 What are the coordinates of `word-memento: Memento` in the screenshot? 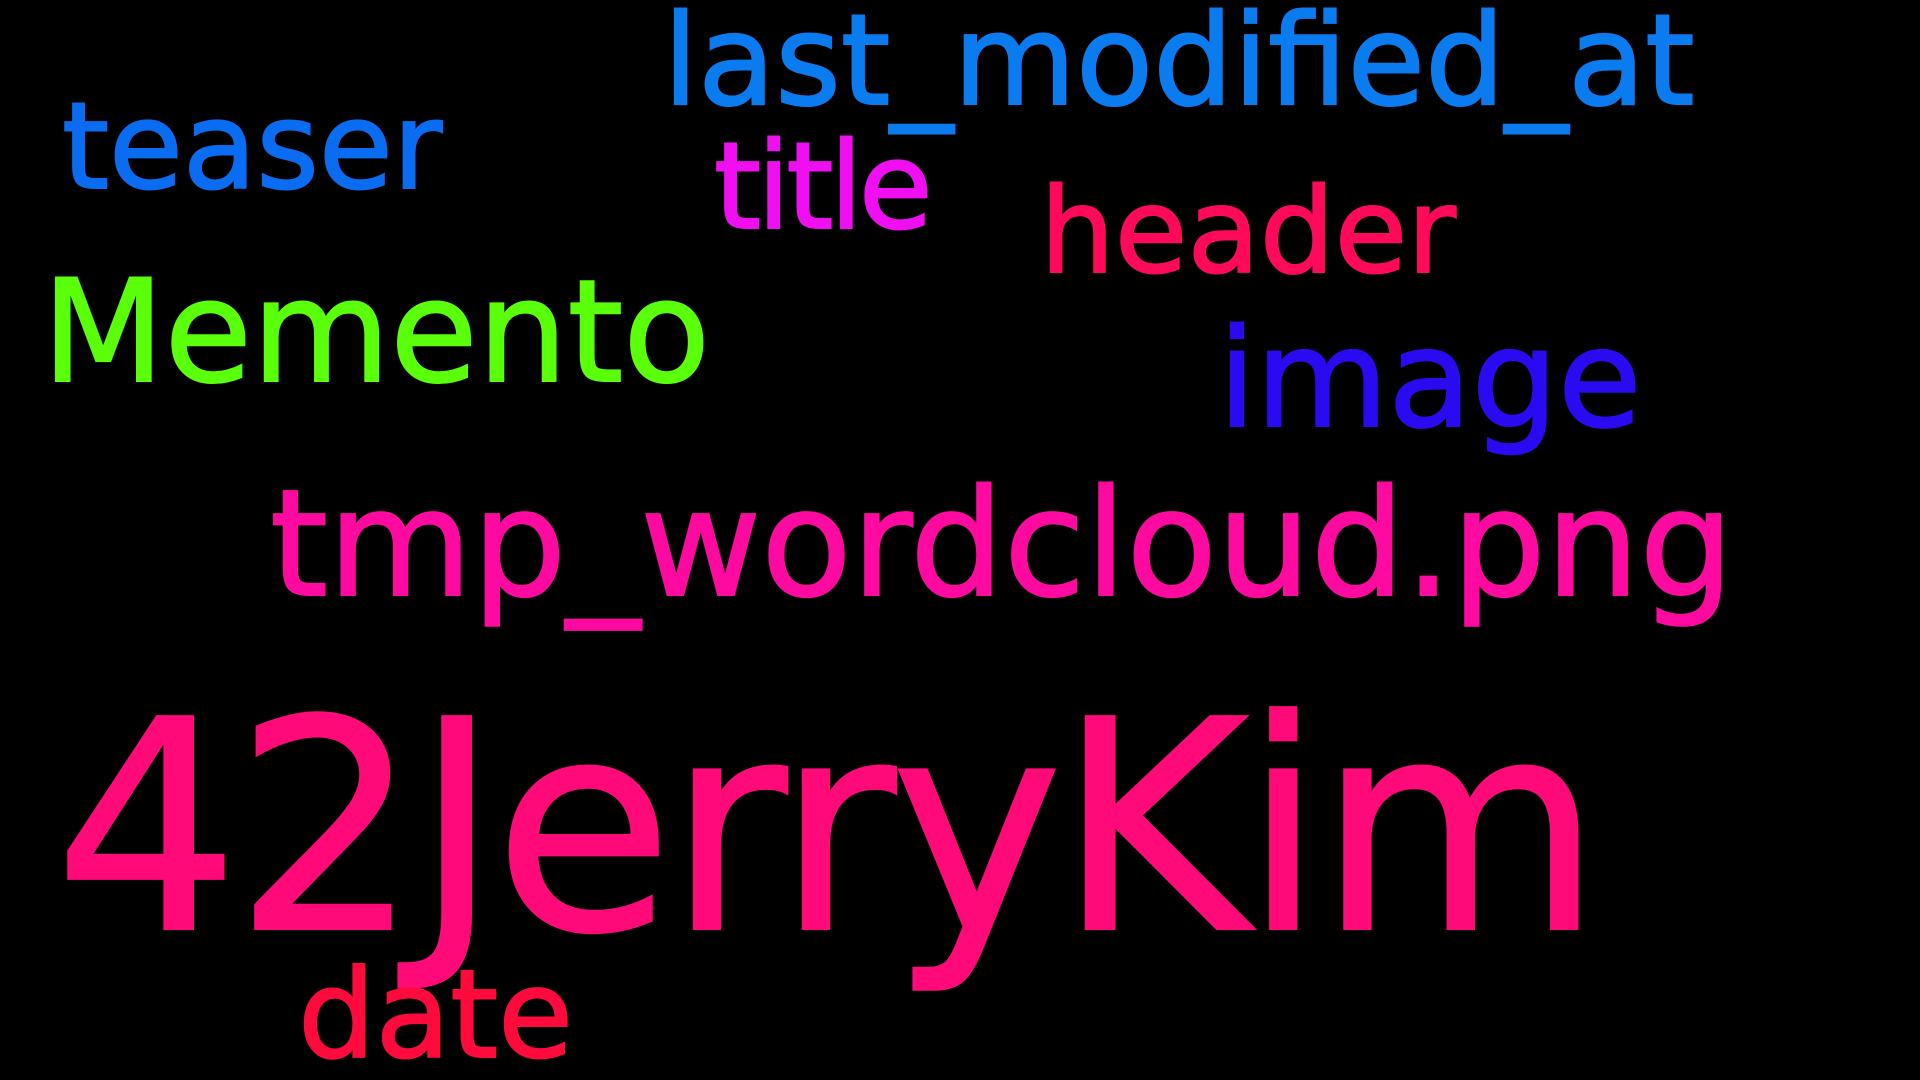 It's located at (376, 332).